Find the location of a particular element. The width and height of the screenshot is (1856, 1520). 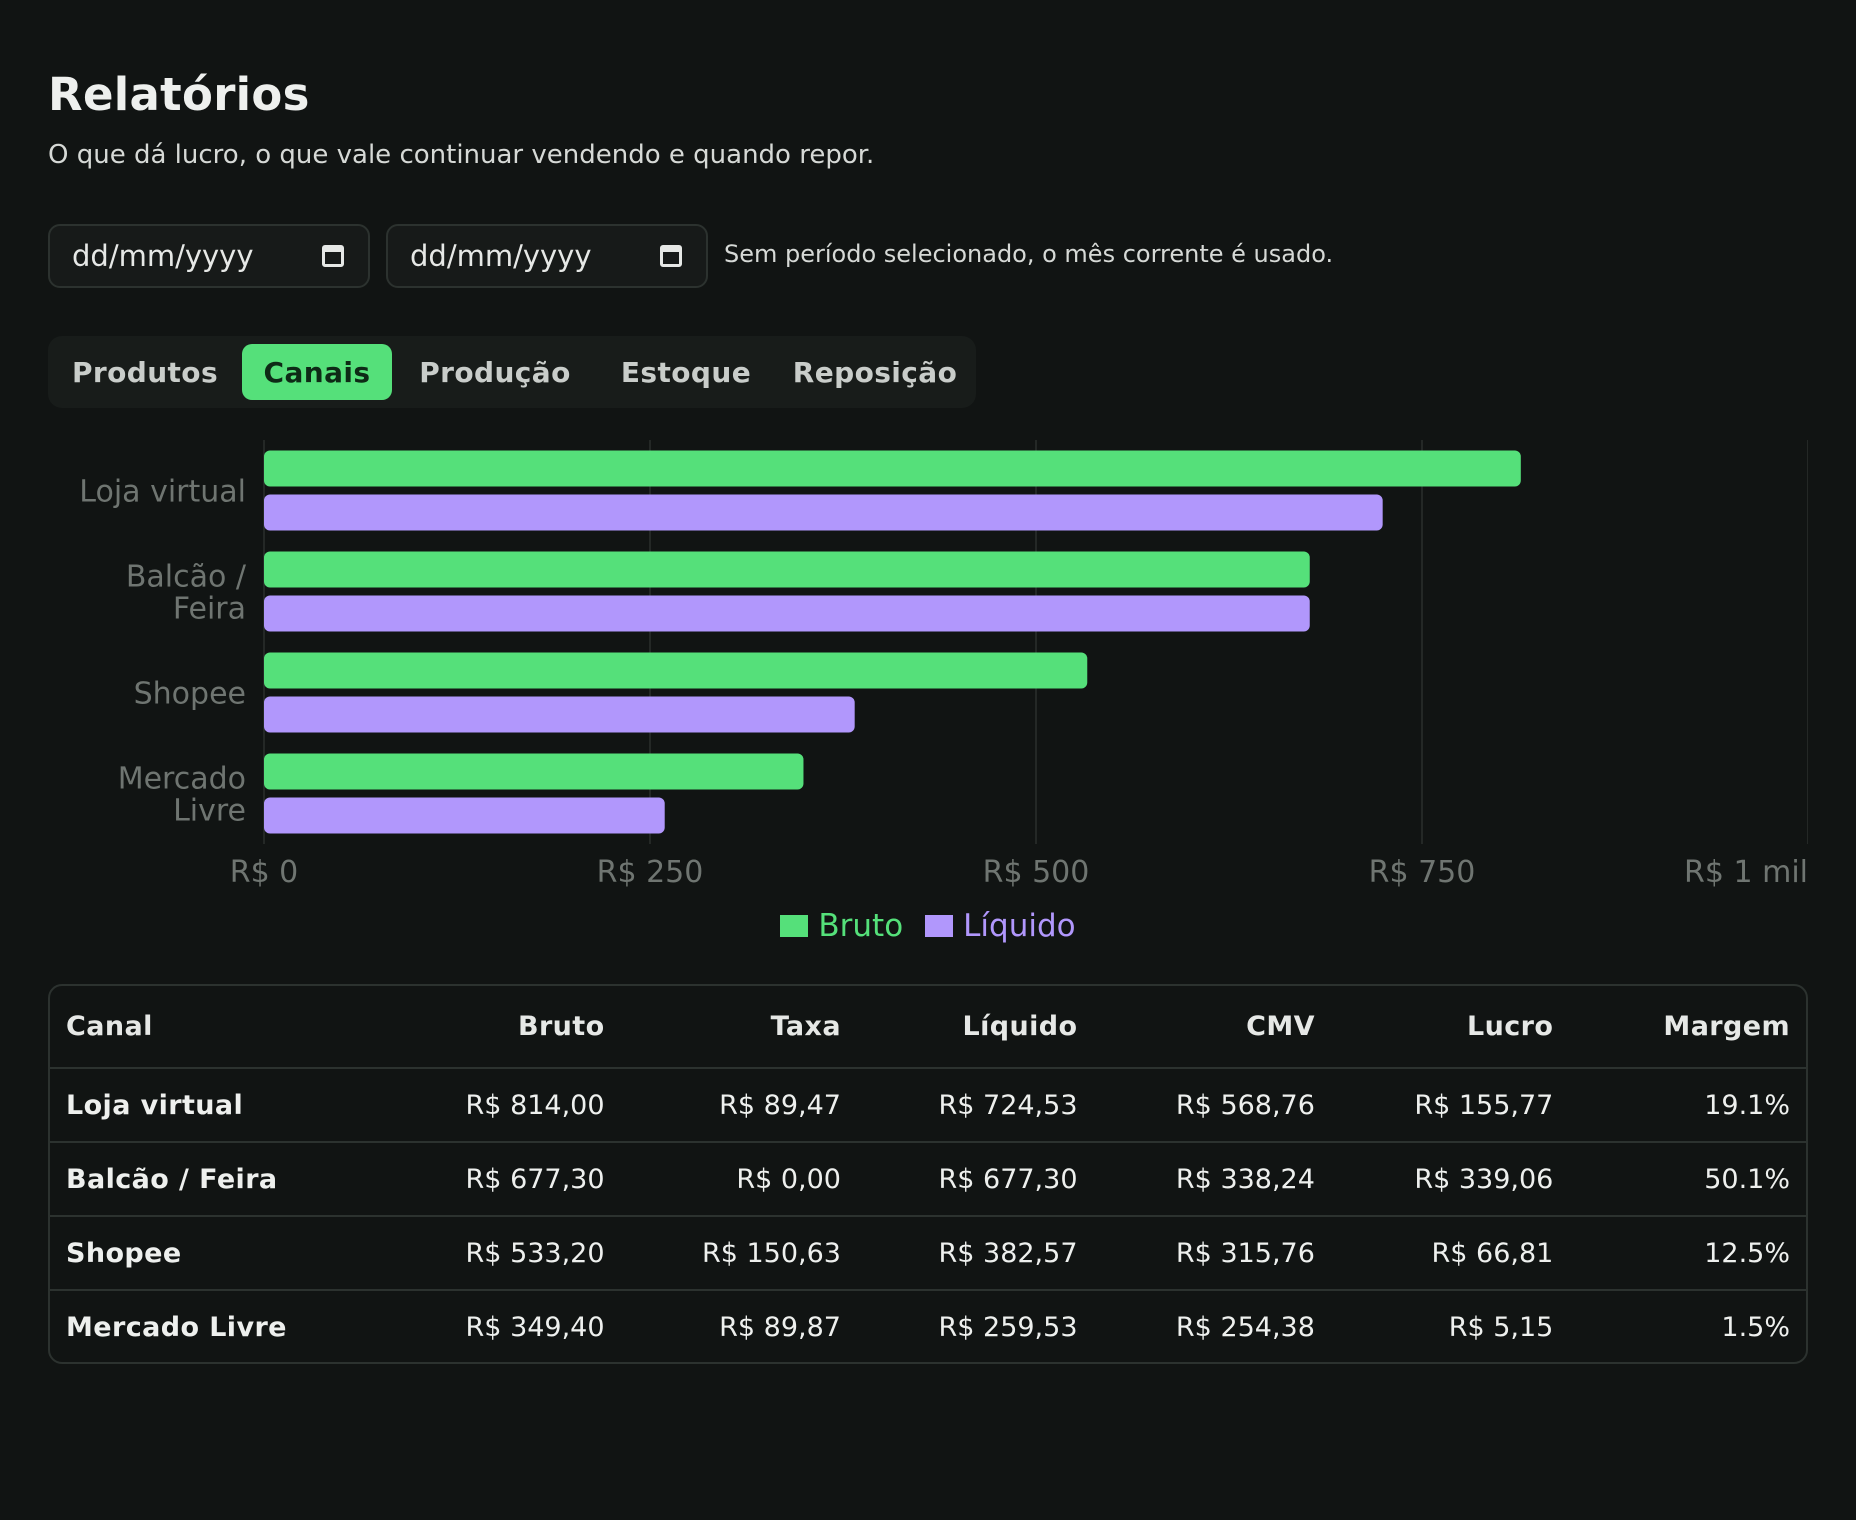

tab-estoque: Estoque is located at coordinates (686, 372).